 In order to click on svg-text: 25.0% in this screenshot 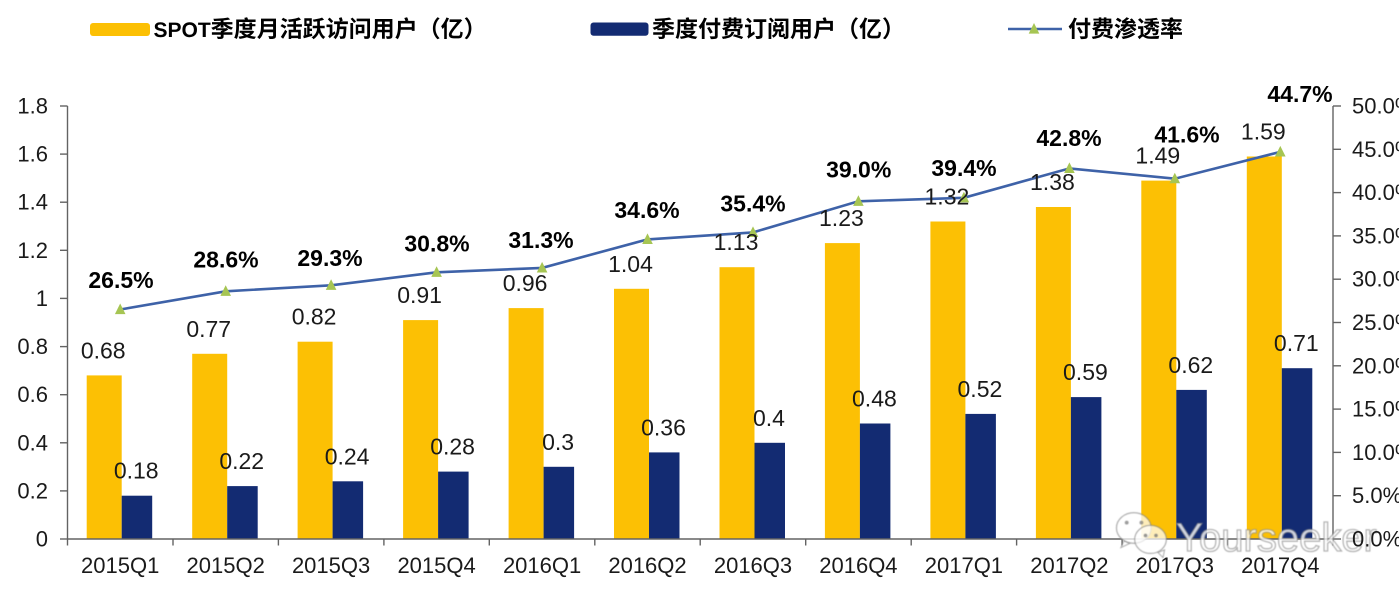, I will do `click(1375, 322)`.